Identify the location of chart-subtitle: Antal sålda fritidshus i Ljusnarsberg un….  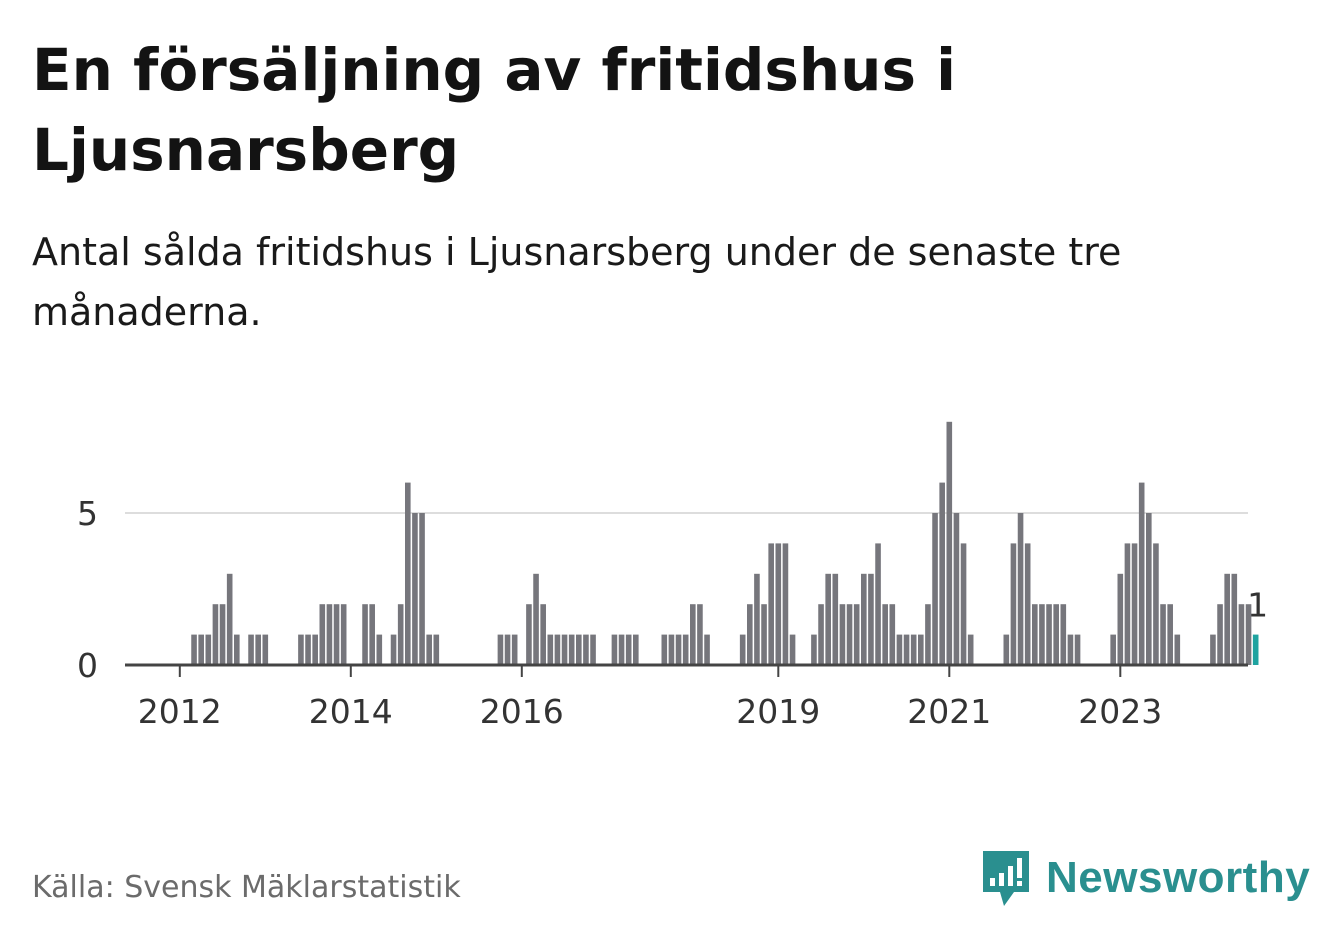
(577, 282).